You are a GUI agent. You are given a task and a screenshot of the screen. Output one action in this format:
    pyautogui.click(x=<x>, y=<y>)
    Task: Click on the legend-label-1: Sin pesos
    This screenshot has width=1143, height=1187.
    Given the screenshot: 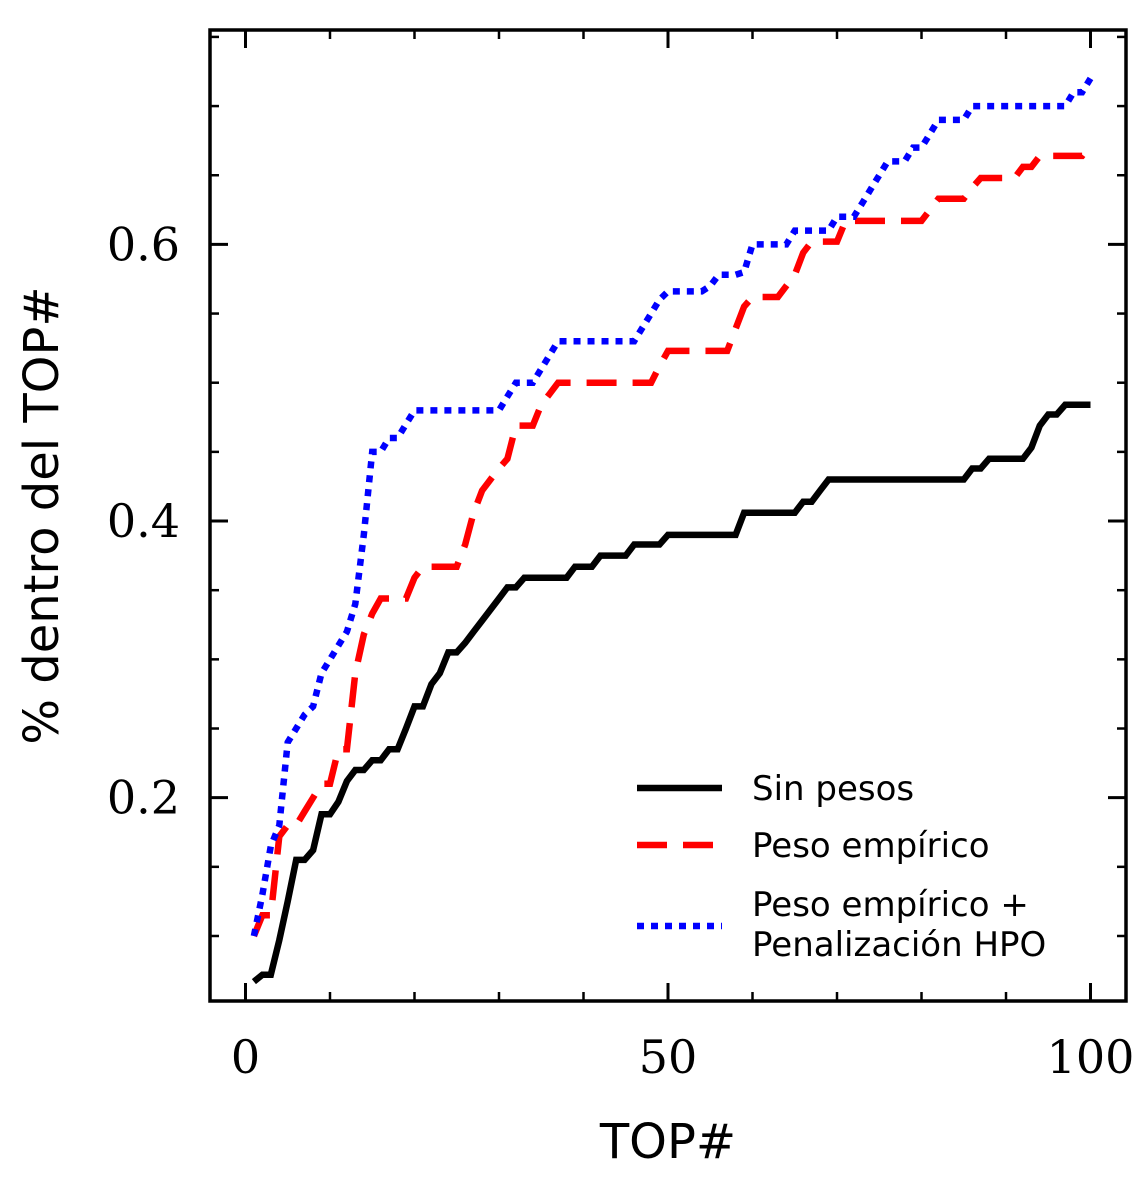 What is the action you would take?
    pyautogui.click(x=833, y=789)
    